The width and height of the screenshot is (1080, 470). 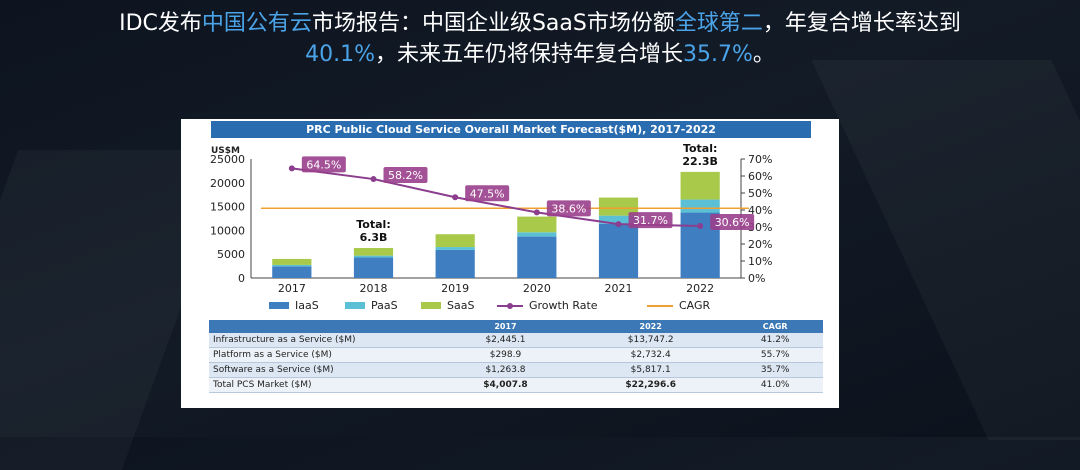 What do you see at coordinates (227, 183) in the screenshot?
I see `y-tick-label: 20000` at bounding box center [227, 183].